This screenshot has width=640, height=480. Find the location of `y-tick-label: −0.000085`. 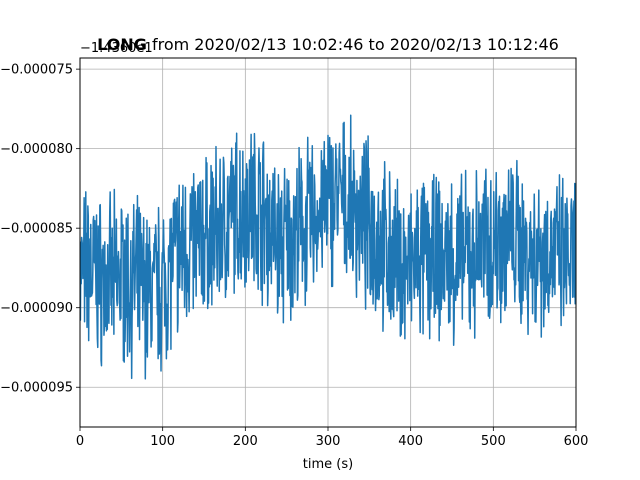

y-tick-label: −0.000085 is located at coordinates (36, 229).